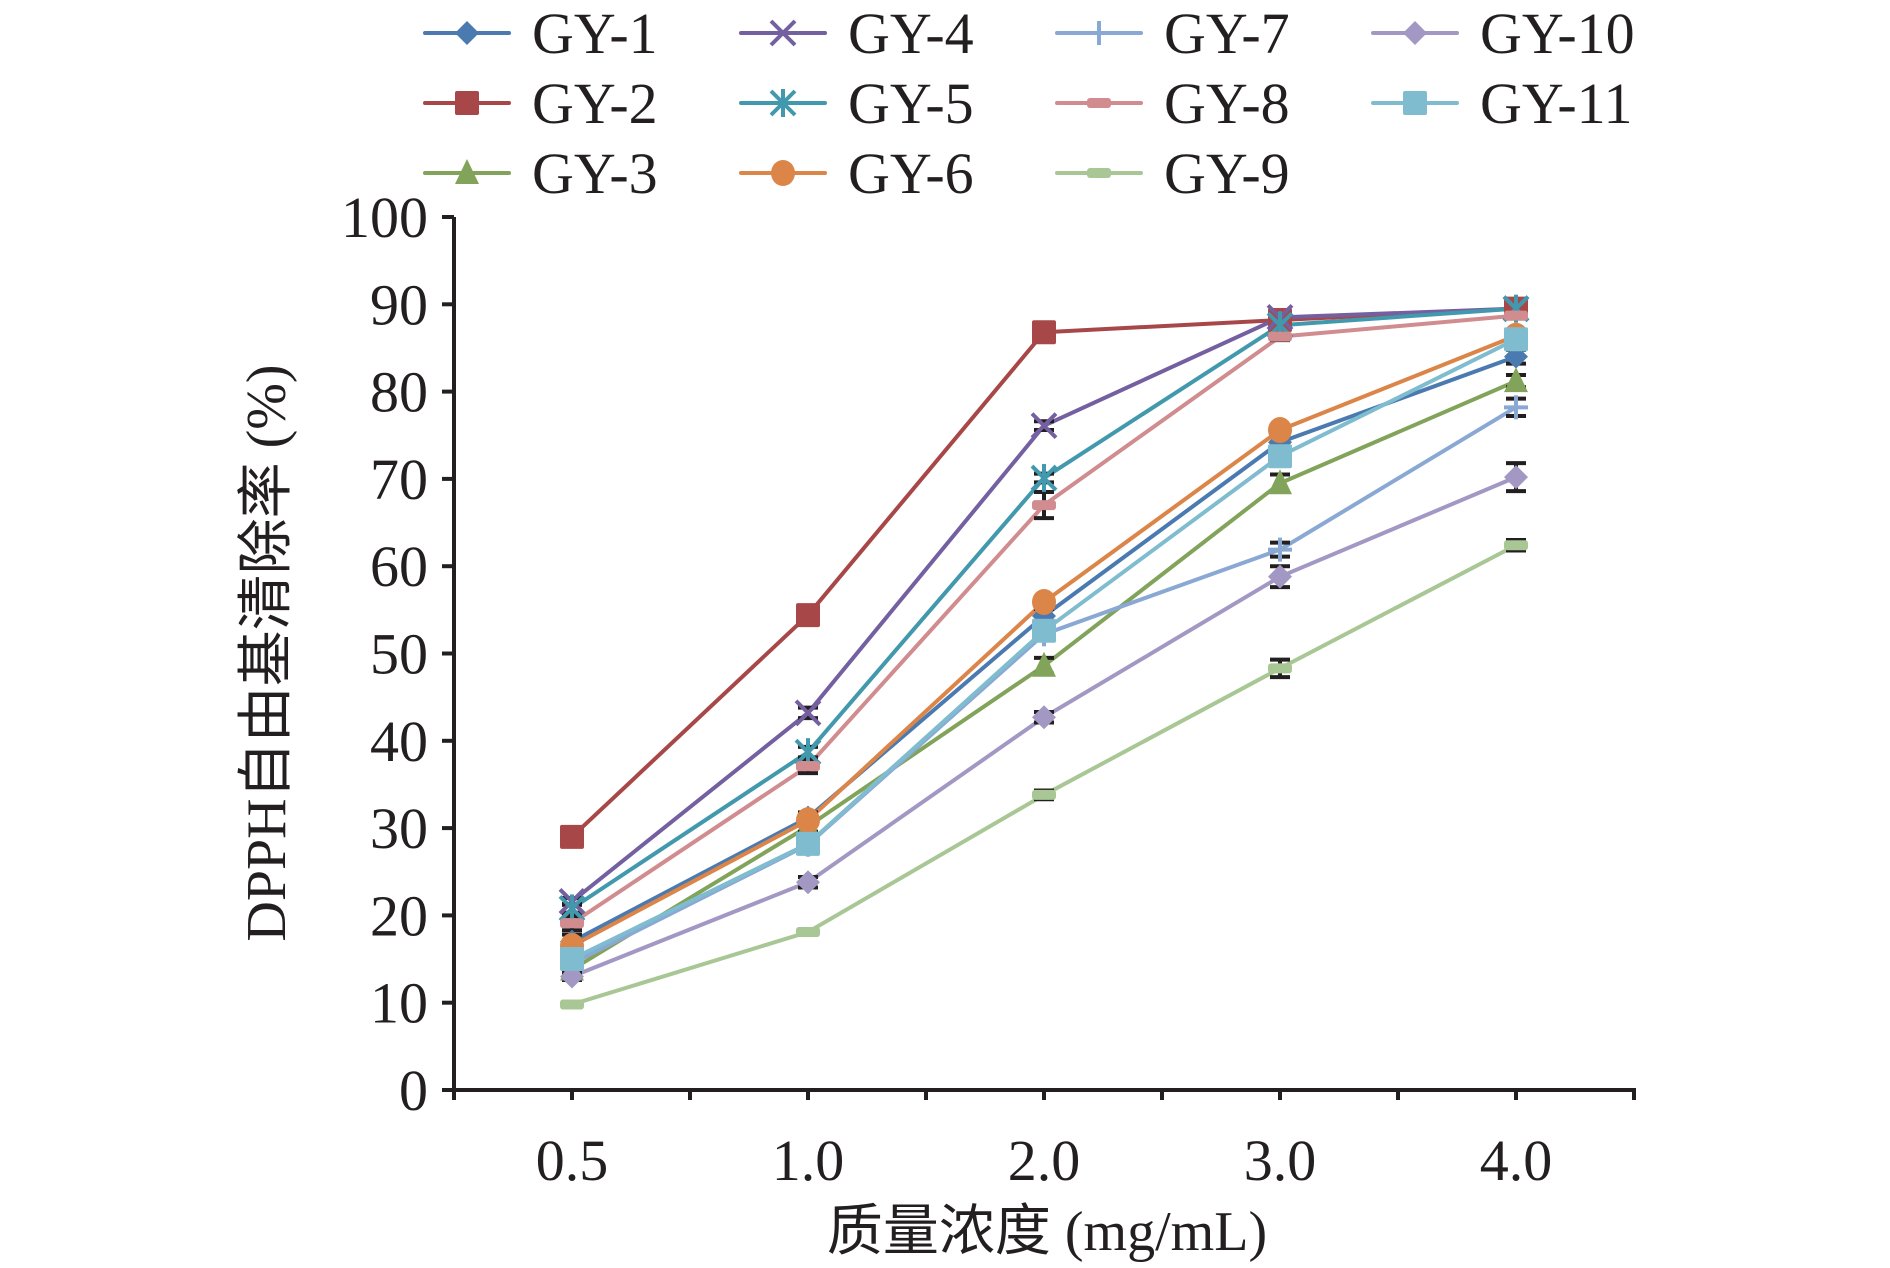 This screenshot has height=1268, width=1890. Describe the element at coordinates (413, 1090) in the screenshot. I see `y-tick-label: 0` at that location.